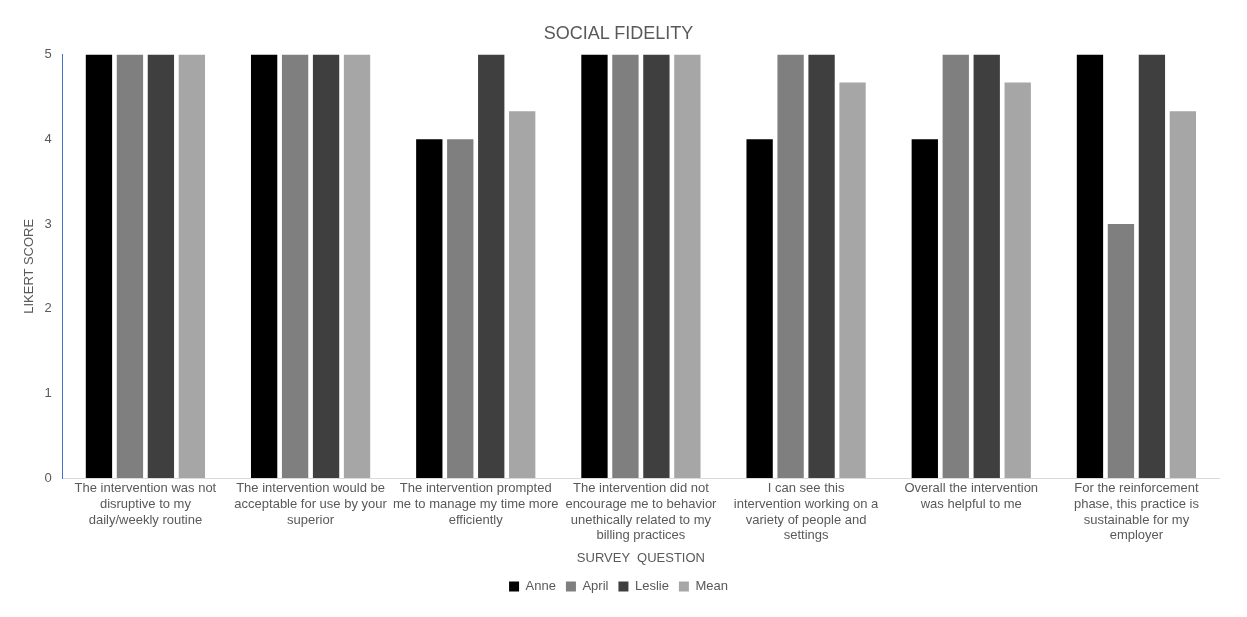 The image size is (1247, 617). Describe the element at coordinates (29, 266) in the screenshot. I see `y-axis-title: LIKERT SCORE` at that location.